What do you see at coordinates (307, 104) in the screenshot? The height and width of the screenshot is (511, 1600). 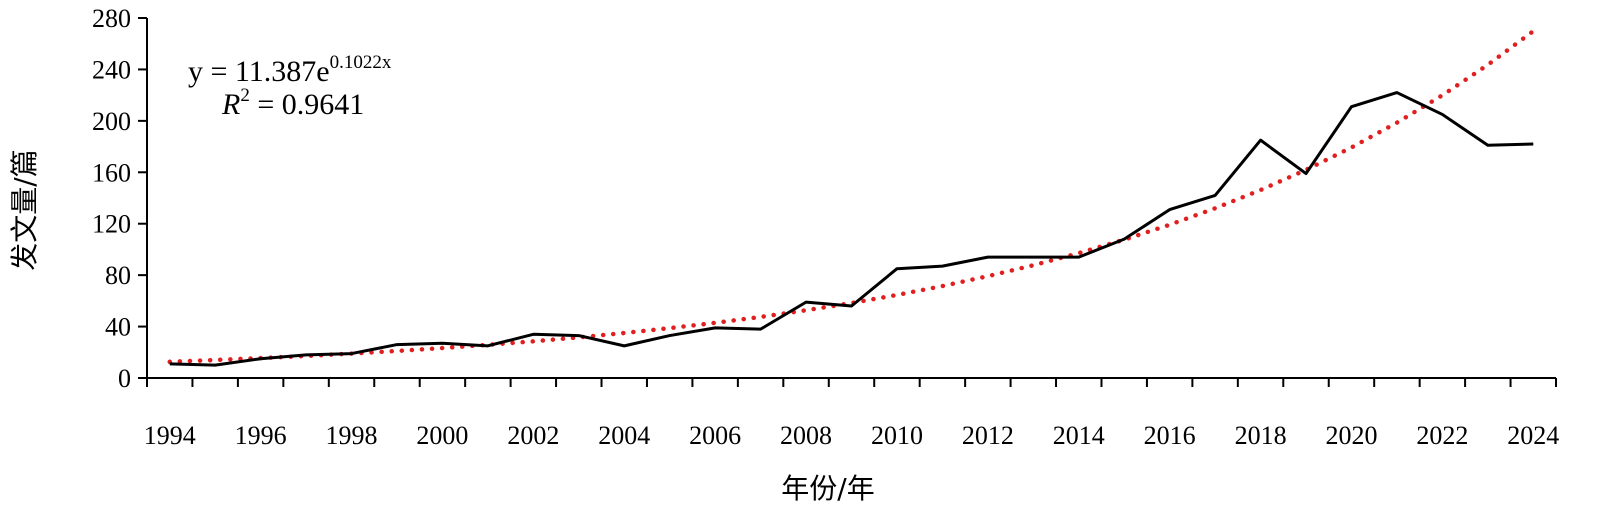 I see `r-squared-value: = 0.9641` at bounding box center [307, 104].